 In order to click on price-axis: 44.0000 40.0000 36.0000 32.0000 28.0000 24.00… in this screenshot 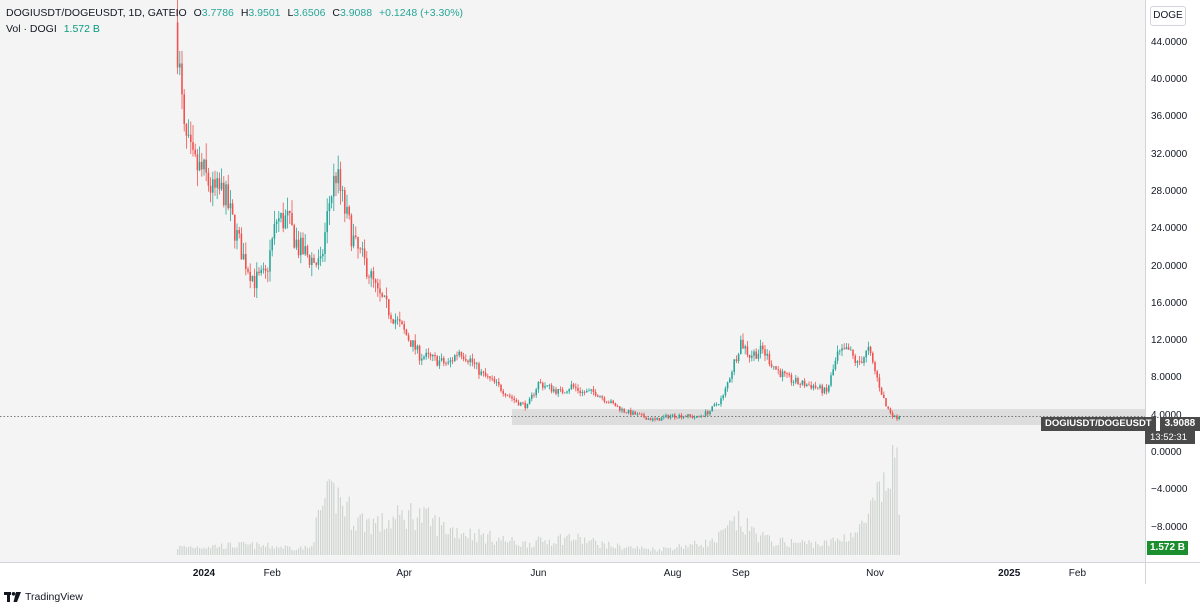, I will do `click(1172, 281)`.